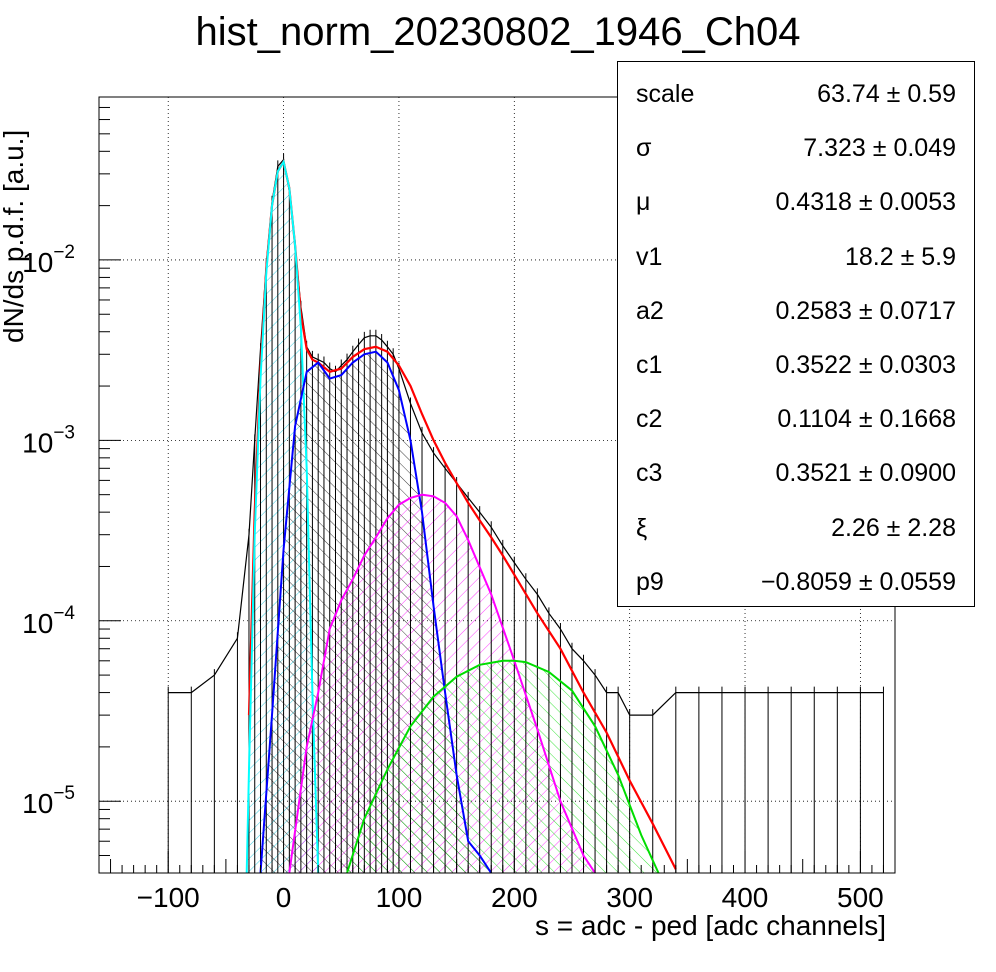 The image size is (996, 972). I want to click on stat-row: a2 0.2583 ± 0.0717, so click(796, 310).